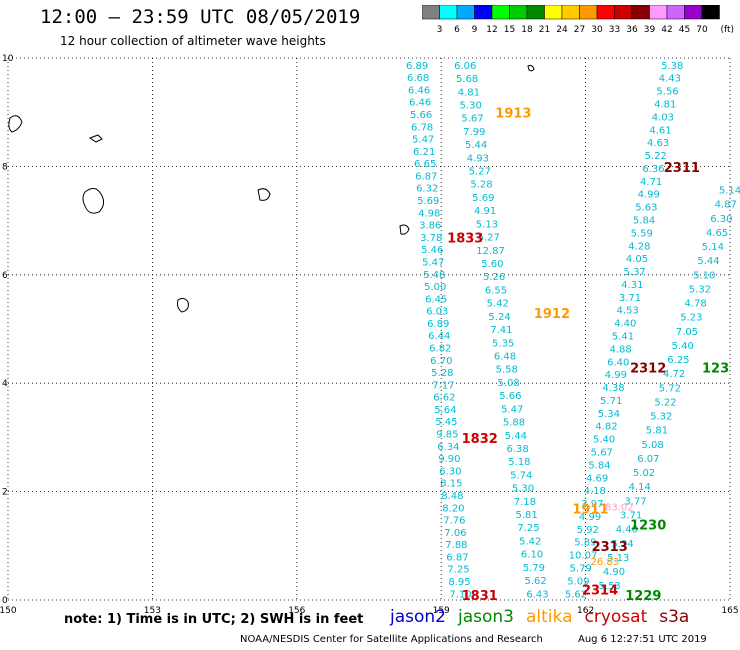 Image resolution: width=740 pixels, height=650 pixels. What do you see at coordinates (670, 388) in the screenshot?
I see `wave-height-value: 5.72` at bounding box center [670, 388].